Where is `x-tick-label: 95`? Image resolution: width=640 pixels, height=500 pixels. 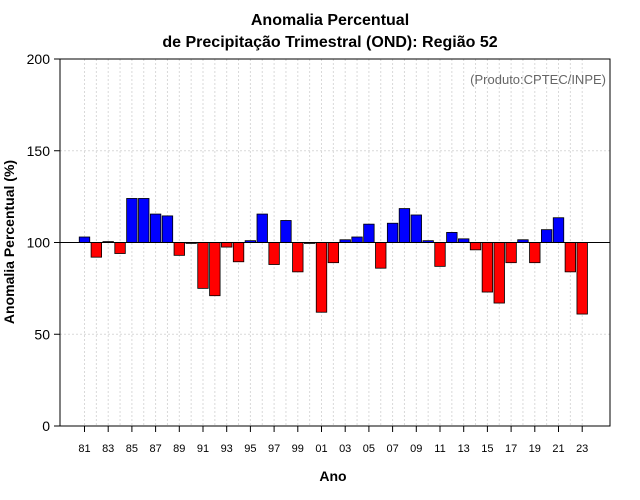 x-tick-label: 95 is located at coordinates (250, 449).